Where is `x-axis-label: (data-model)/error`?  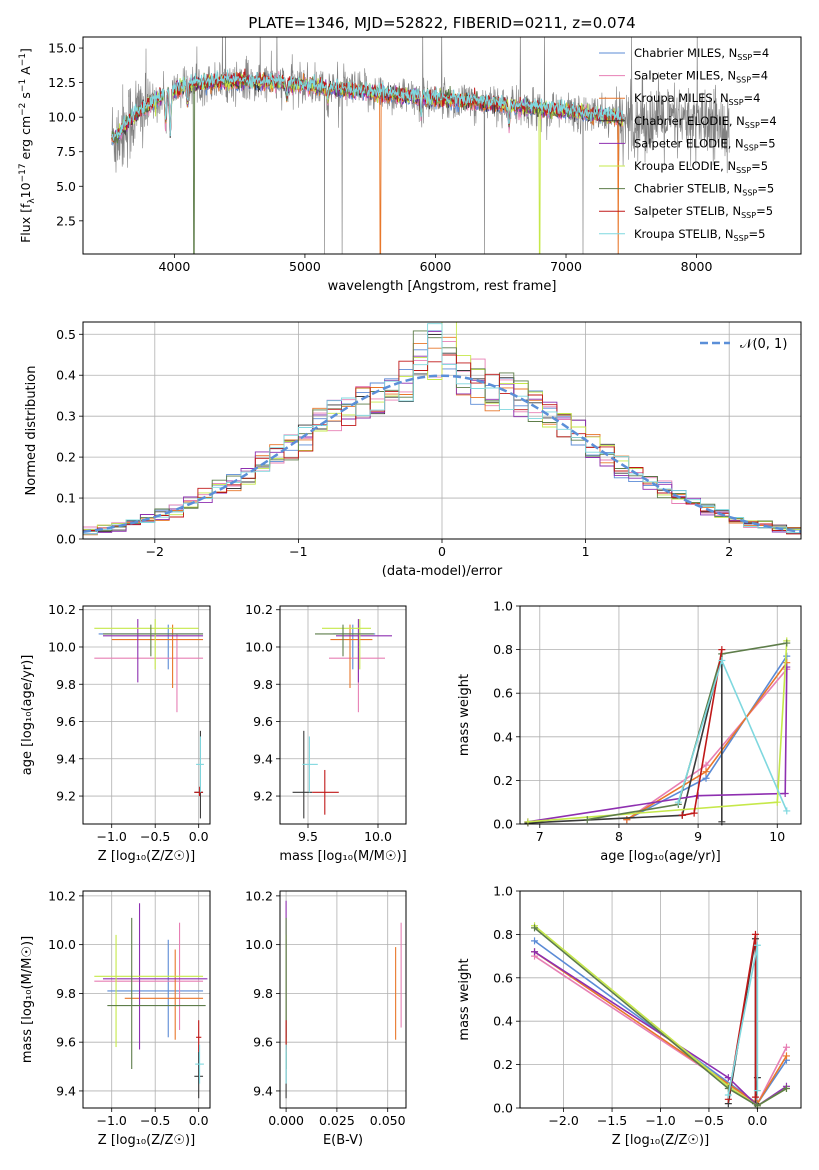
x-axis-label: (data-model)/error is located at coordinates (442, 571).